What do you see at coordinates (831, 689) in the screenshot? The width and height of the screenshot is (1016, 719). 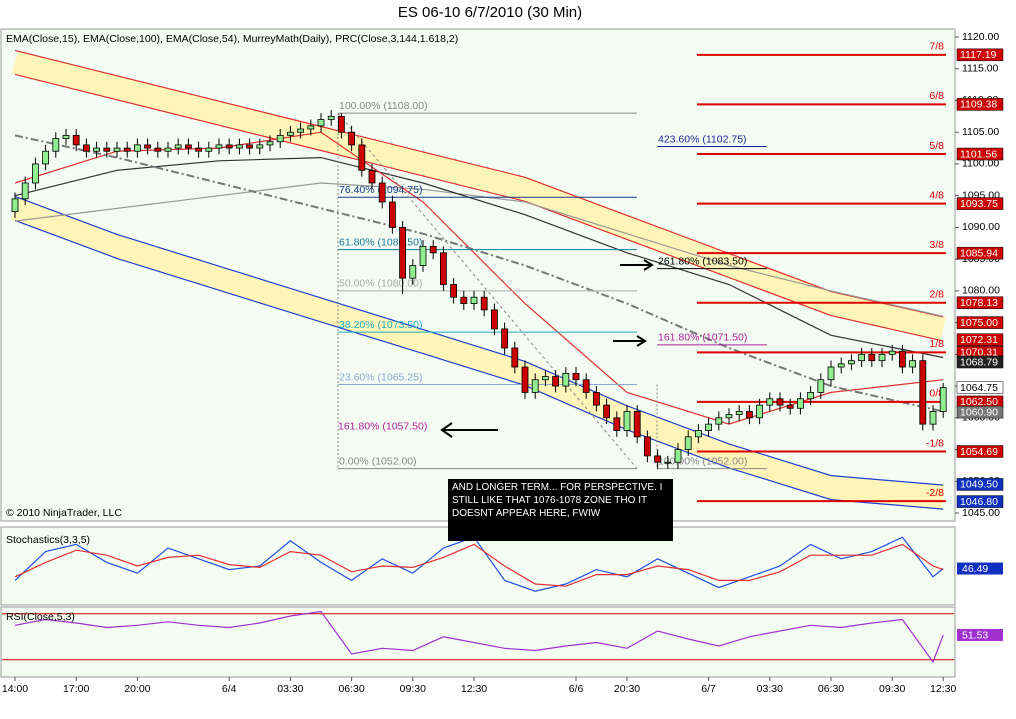 I see `x-tick-label: 06:30` at bounding box center [831, 689].